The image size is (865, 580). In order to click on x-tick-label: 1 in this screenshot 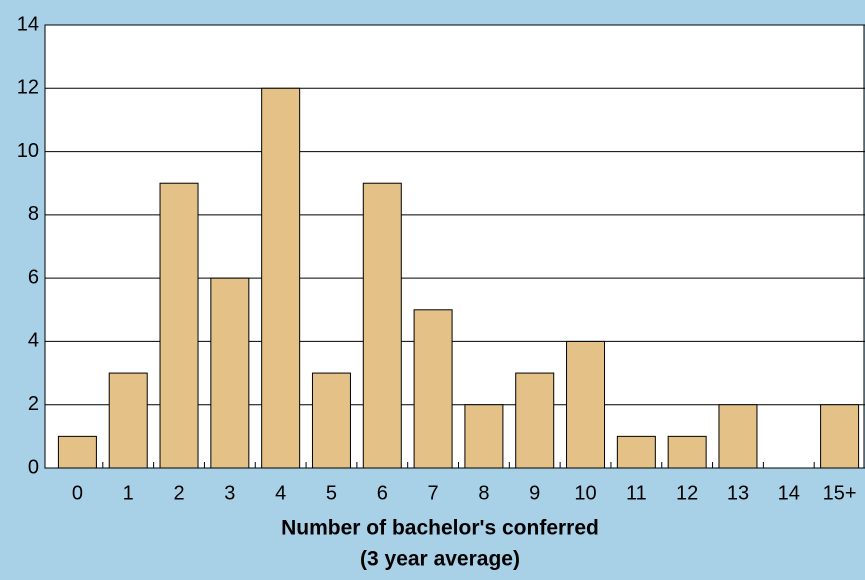, I will do `click(128, 493)`.